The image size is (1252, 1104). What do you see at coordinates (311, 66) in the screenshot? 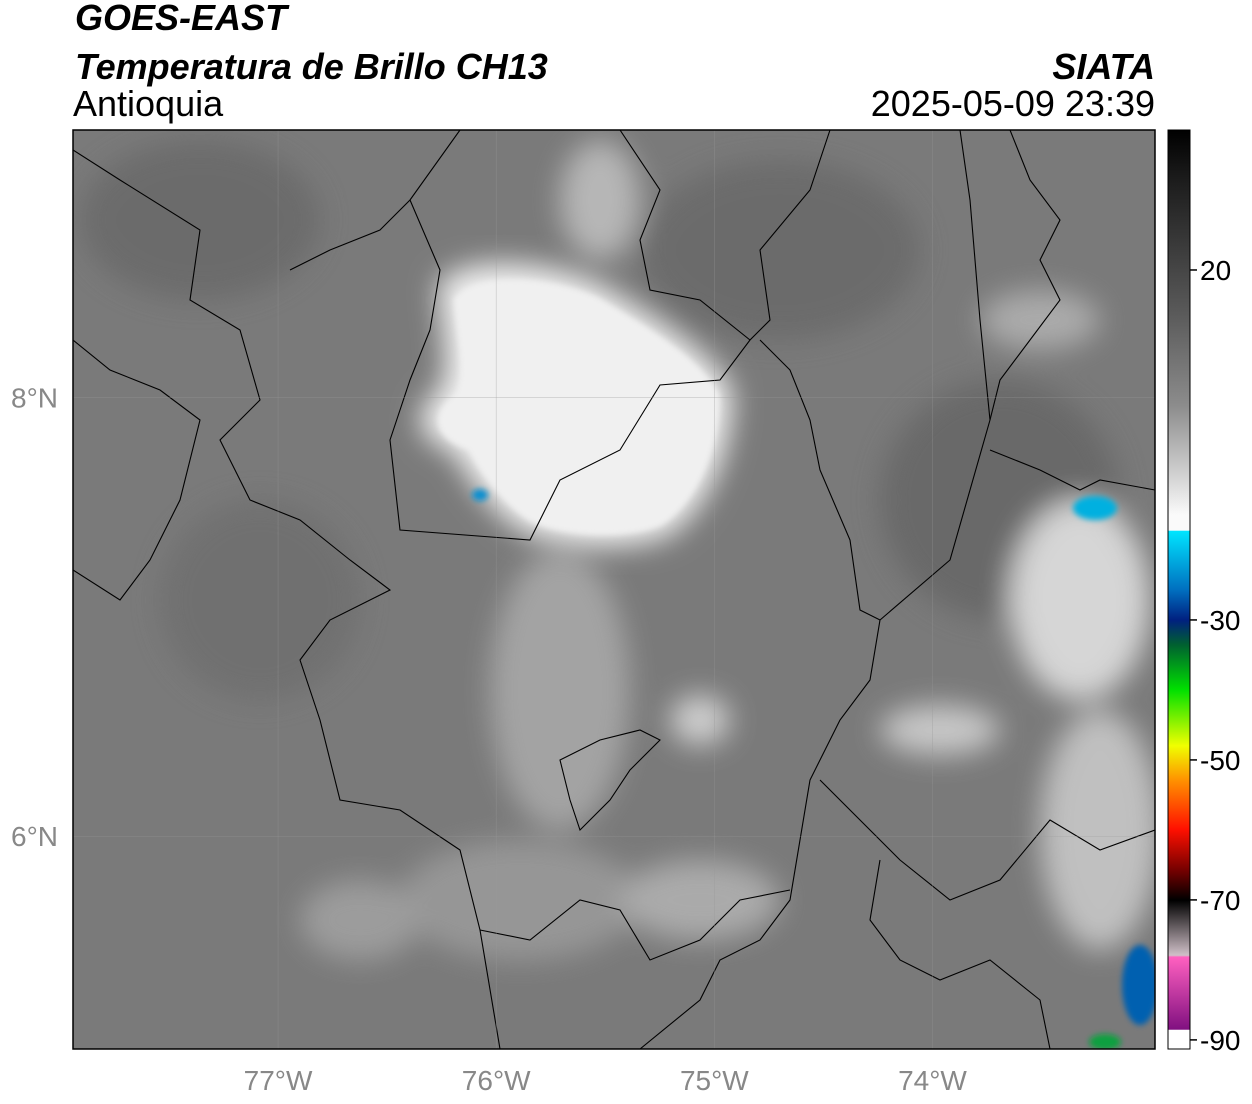
I see `subtitle: Temperatura de Brillo CH13` at bounding box center [311, 66].